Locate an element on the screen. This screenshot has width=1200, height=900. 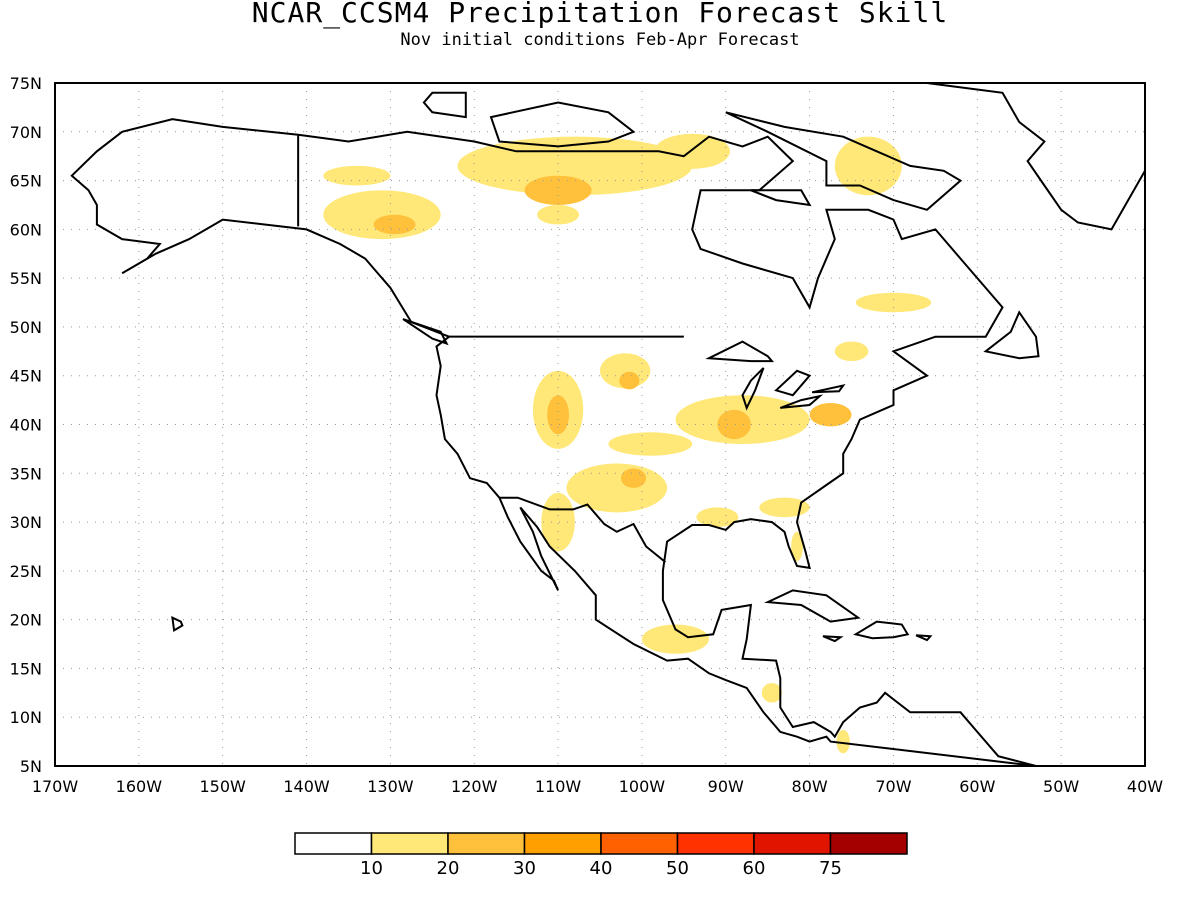
lon-label: 100W is located at coordinates (642, 786).